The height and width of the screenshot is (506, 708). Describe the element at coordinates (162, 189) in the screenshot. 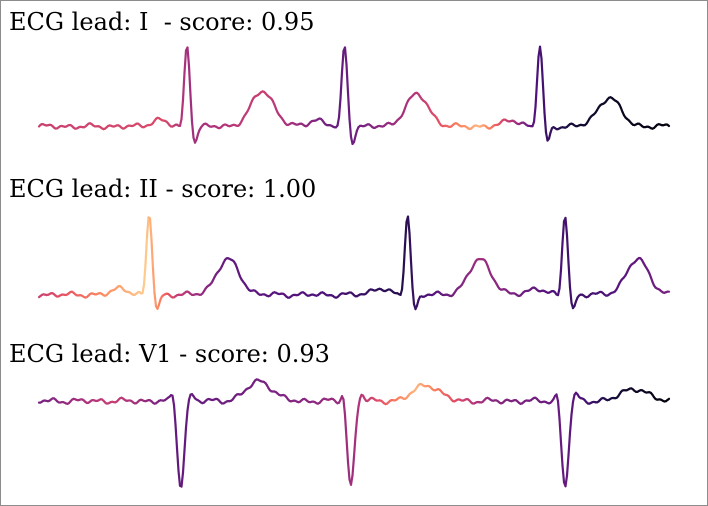

I see `lead-II-title: ECG lead: II - score: 1.00` at that location.